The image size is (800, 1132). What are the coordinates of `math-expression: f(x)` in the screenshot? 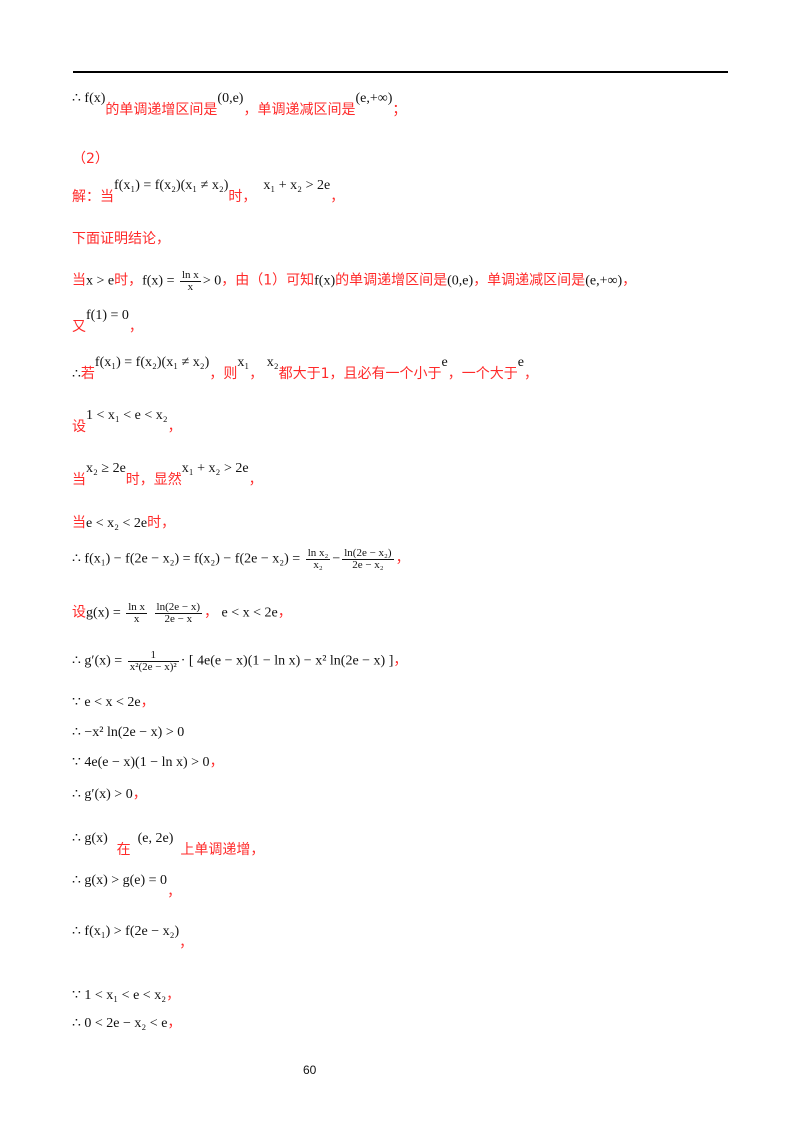 It's located at (325, 281).